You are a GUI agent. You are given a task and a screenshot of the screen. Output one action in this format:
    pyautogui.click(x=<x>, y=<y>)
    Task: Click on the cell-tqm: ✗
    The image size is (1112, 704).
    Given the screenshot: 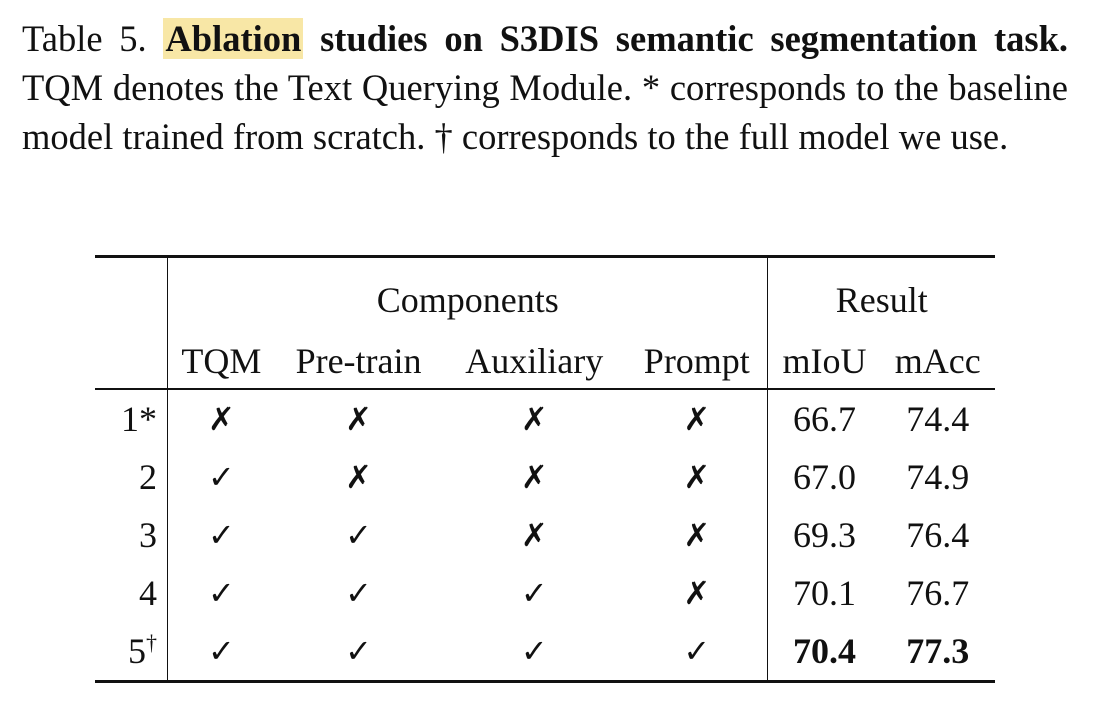 What is the action you would take?
    pyautogui.click(x=220, y=418)
    